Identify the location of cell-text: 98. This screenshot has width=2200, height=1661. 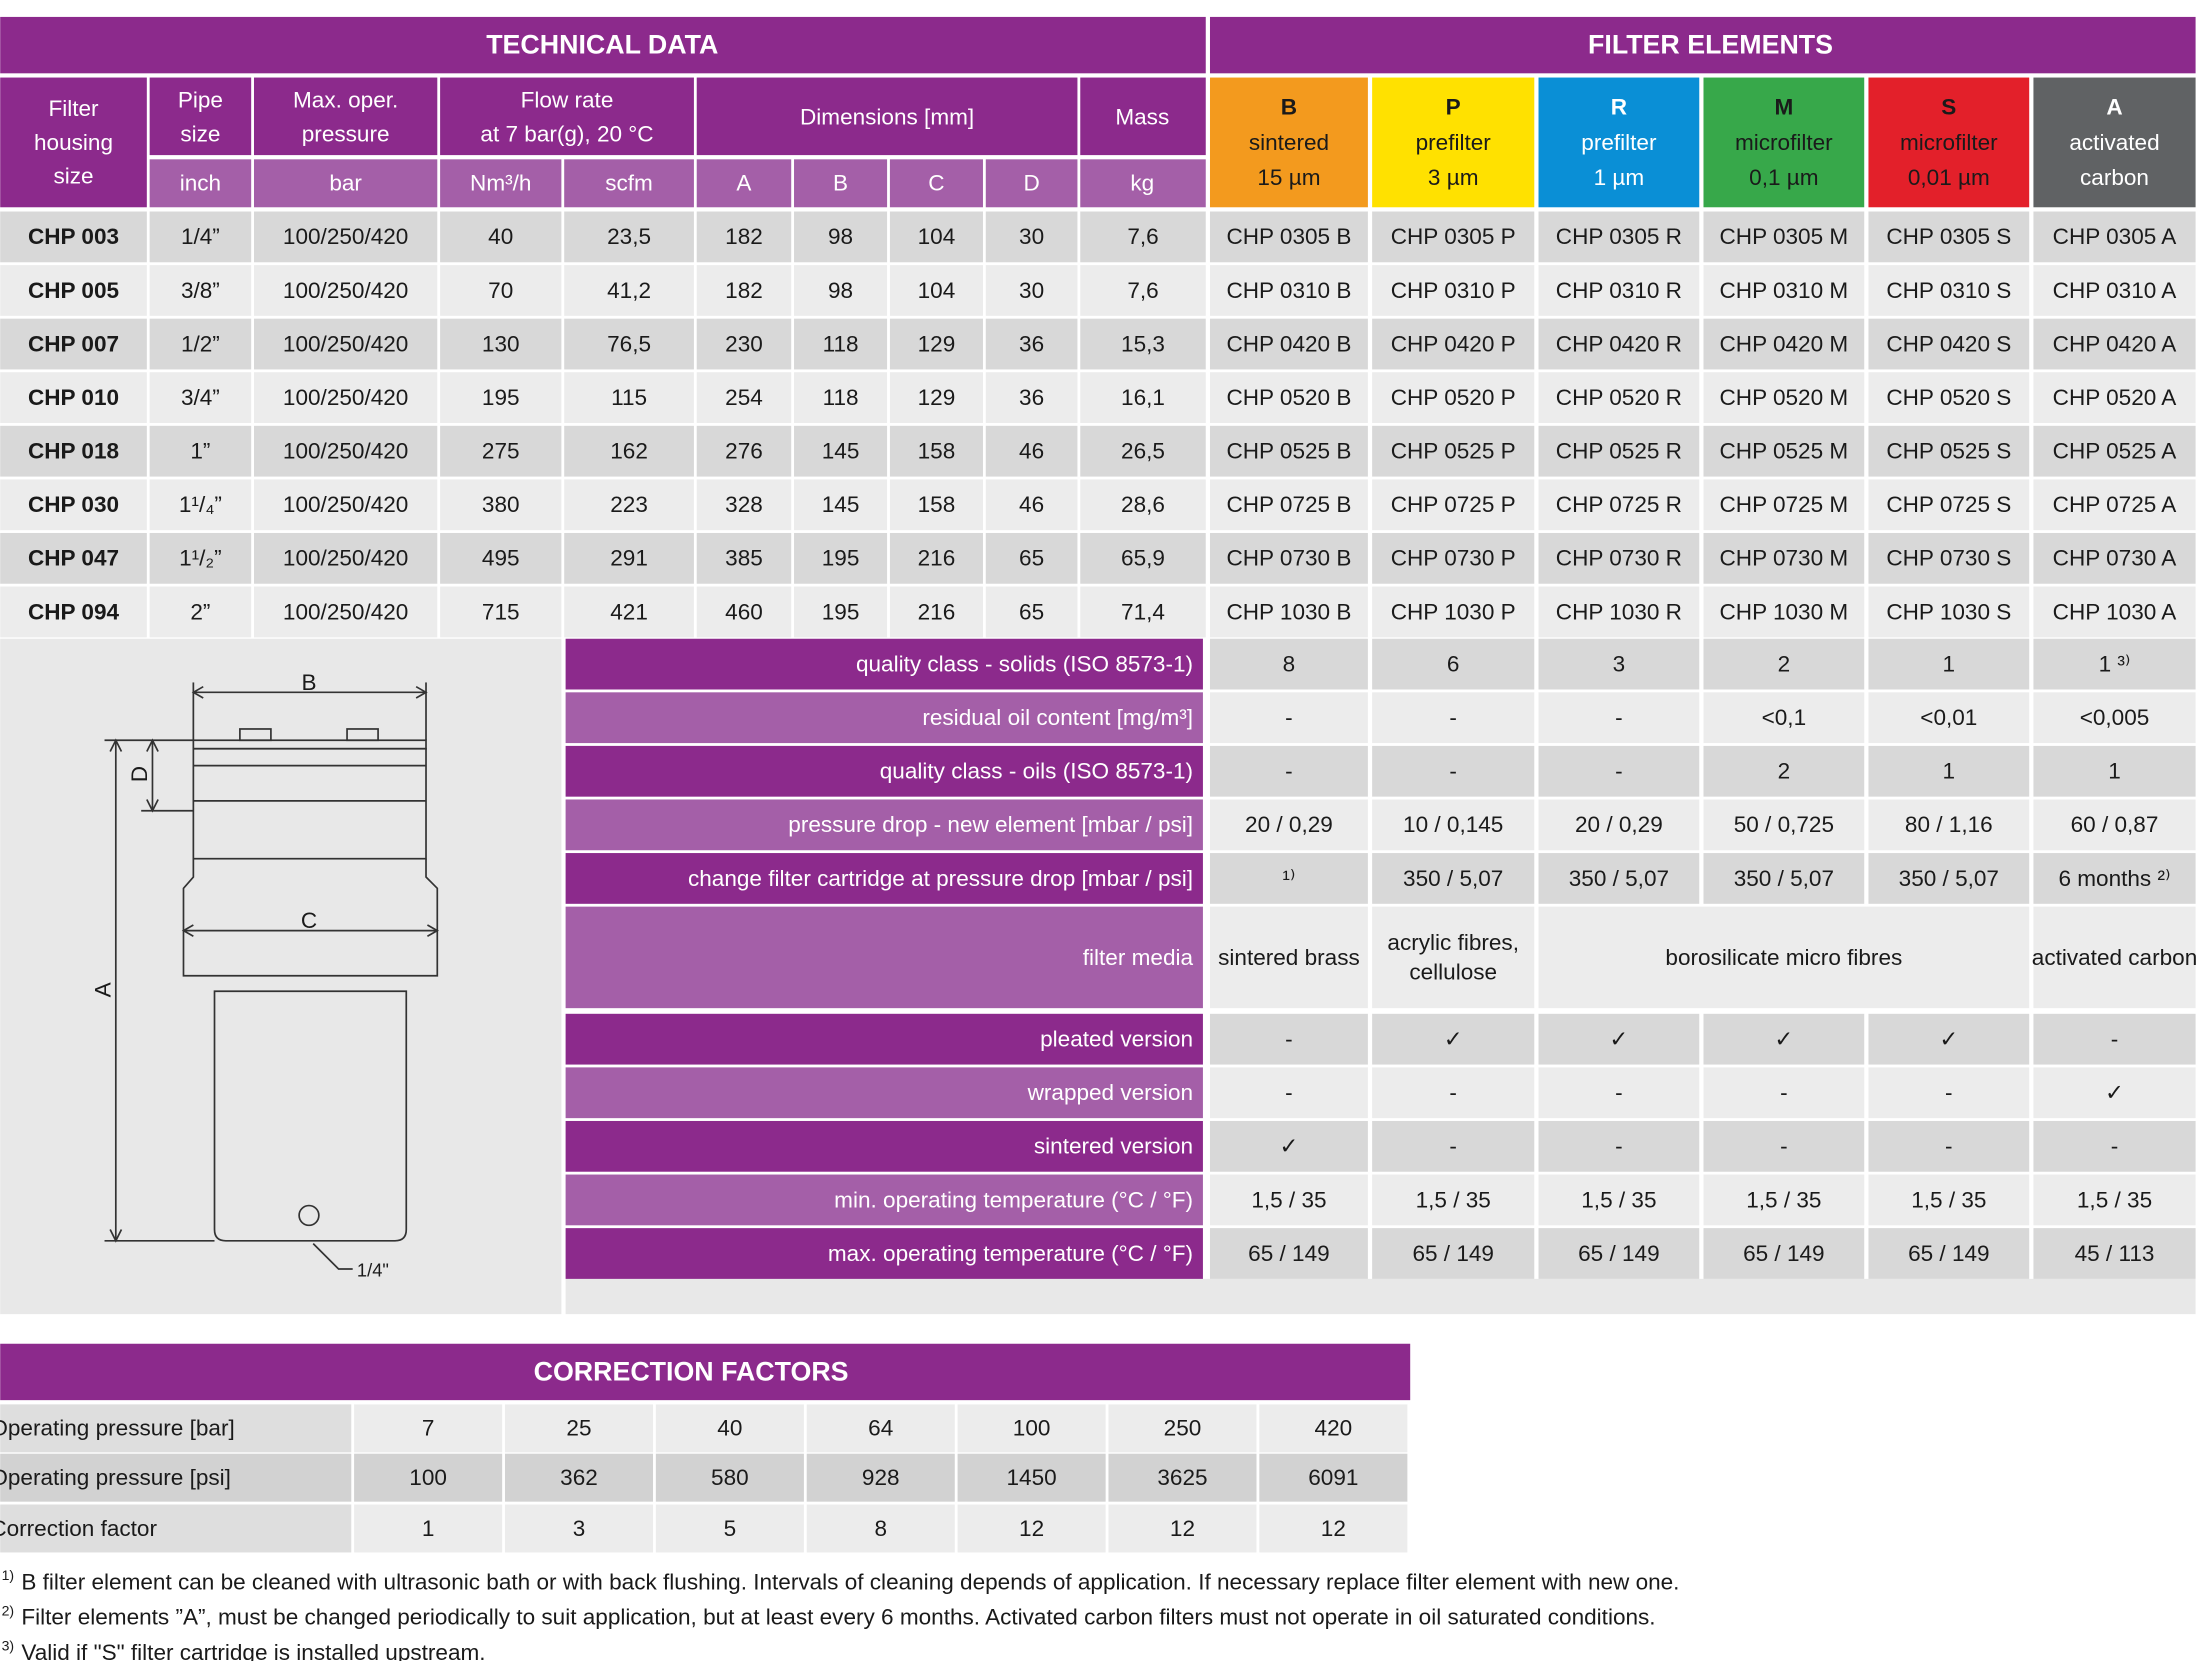
(840, 290).